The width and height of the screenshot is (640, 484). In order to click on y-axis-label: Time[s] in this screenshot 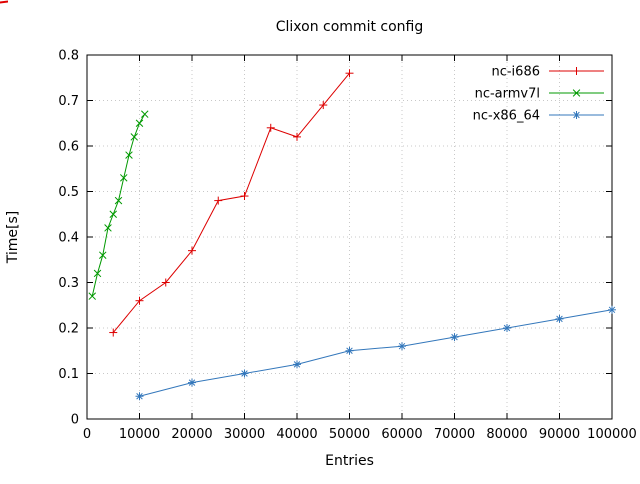, I will do `click(13, 237)`.